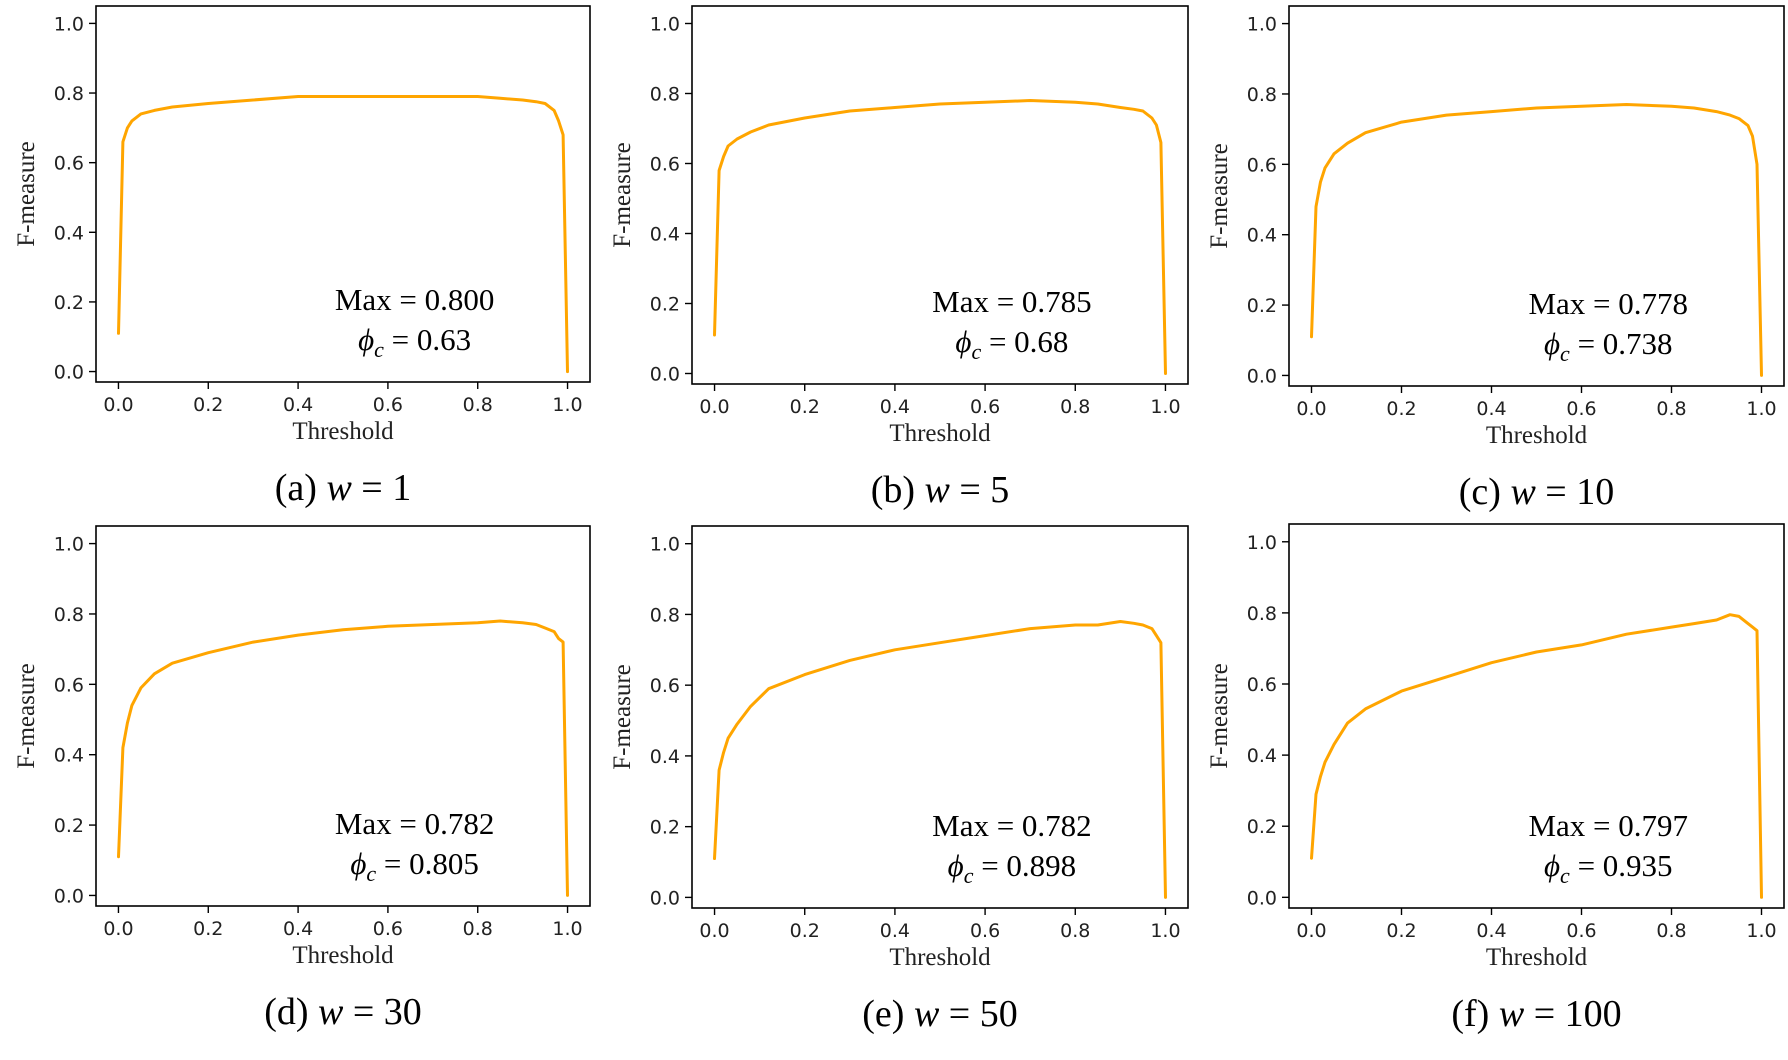  I want to click on subplot-caption: (d) w = 30, so click(343, 1012).